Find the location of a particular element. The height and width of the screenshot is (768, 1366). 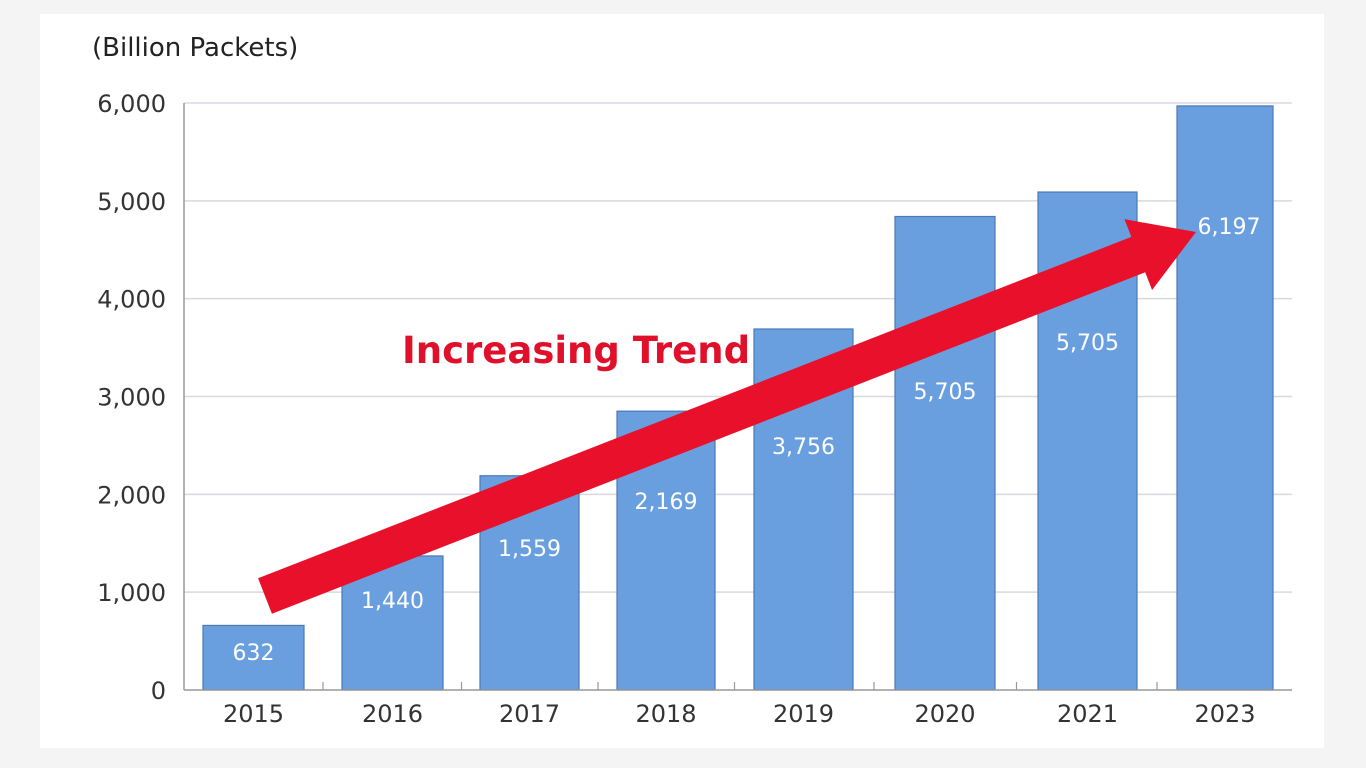

y-tick-label: 2,000 is located at coordinates (131, 495).